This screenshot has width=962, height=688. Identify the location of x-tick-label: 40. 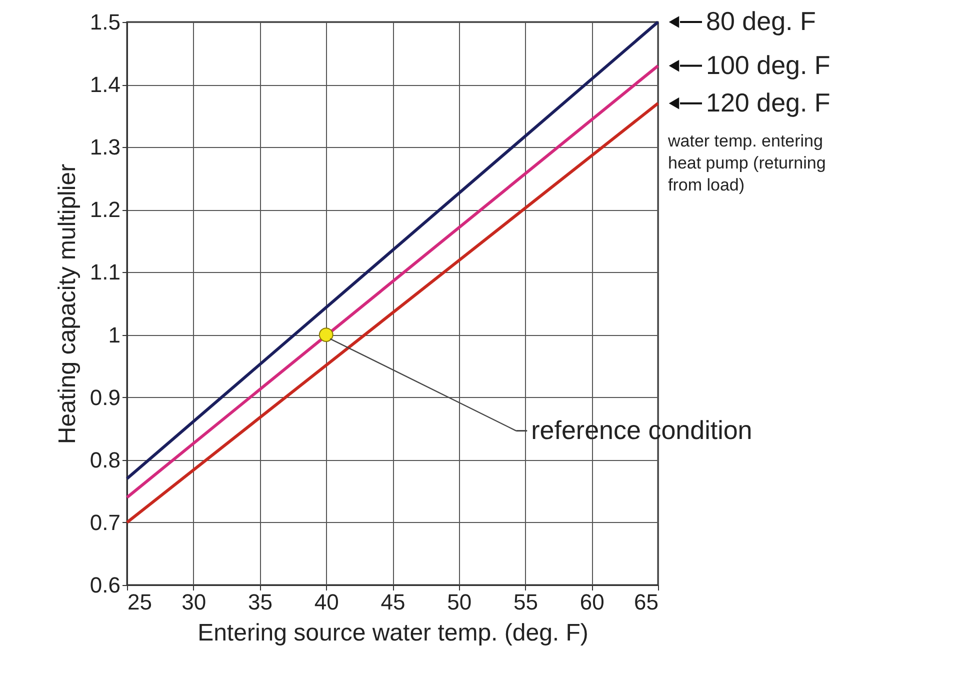
(326, 602).